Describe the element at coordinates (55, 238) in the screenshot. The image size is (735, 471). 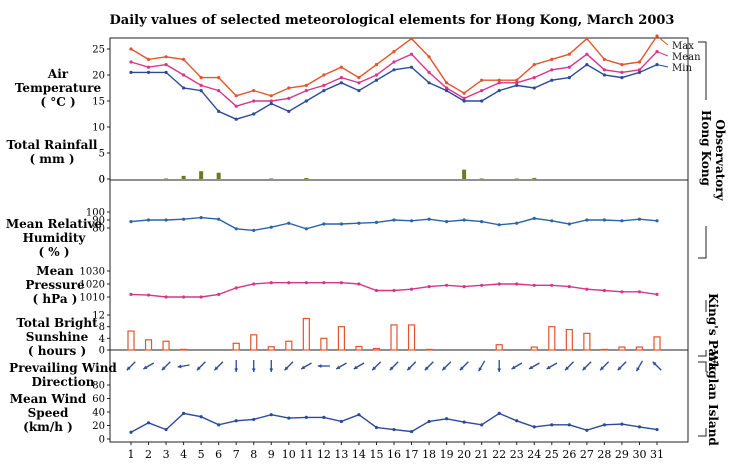
I see `humidity-label-line: Humidity` at that location.